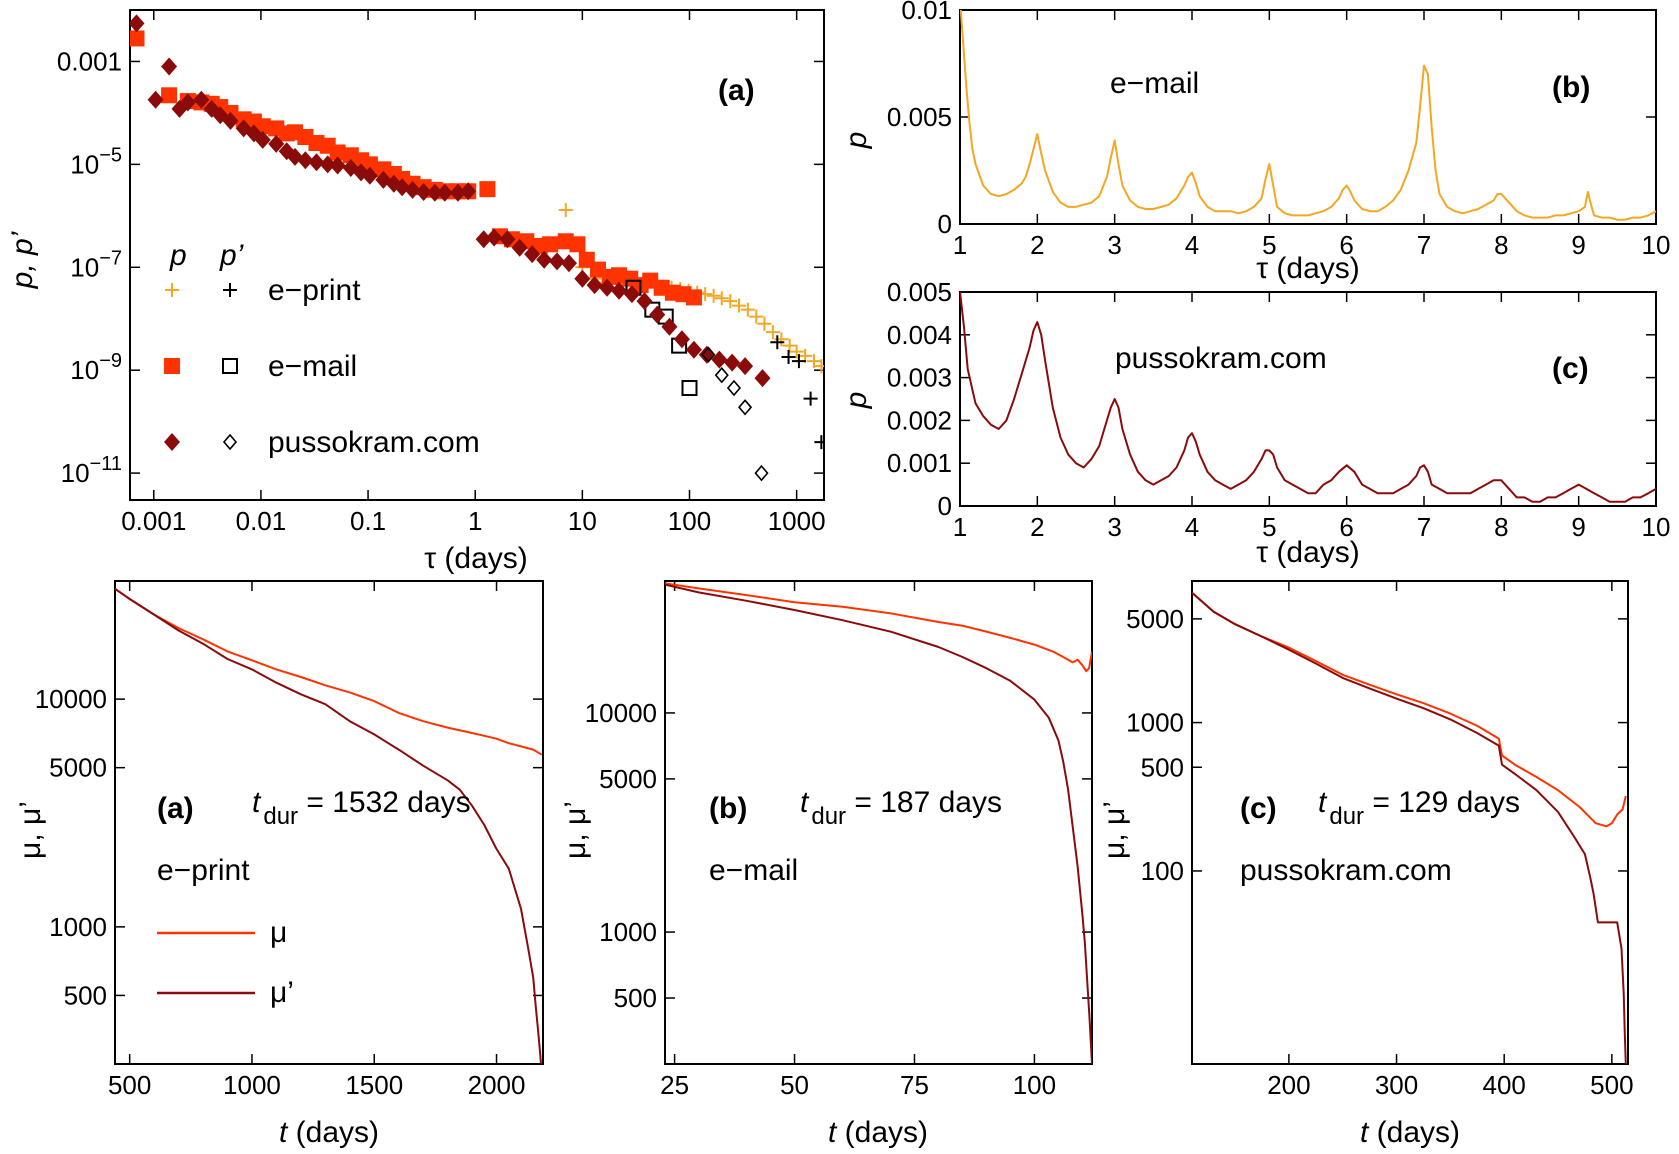  I want to click on x-axis-label: τ (days), so click(1308, 268).